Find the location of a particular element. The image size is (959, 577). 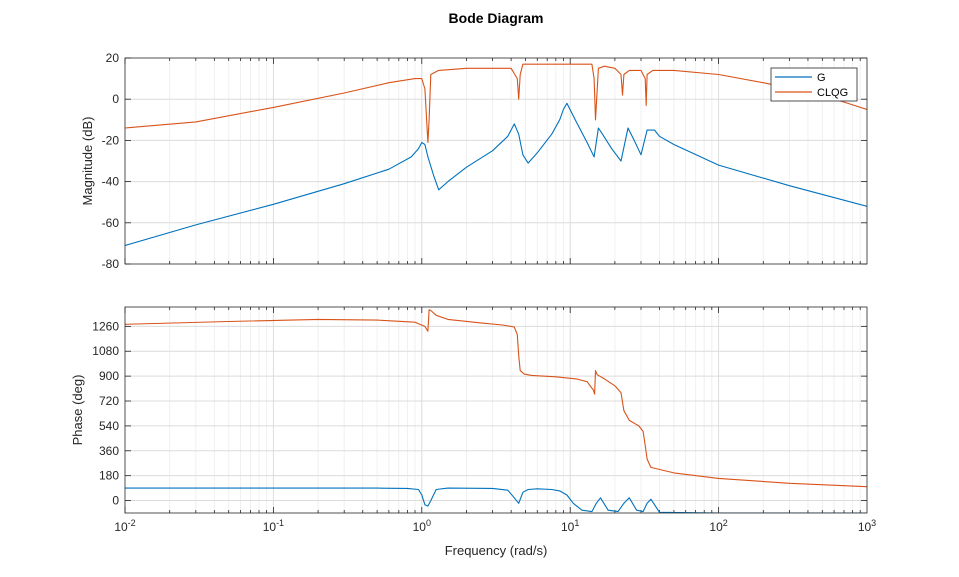

x-tick-label: 10¹ is located at coordinates (570, 526).